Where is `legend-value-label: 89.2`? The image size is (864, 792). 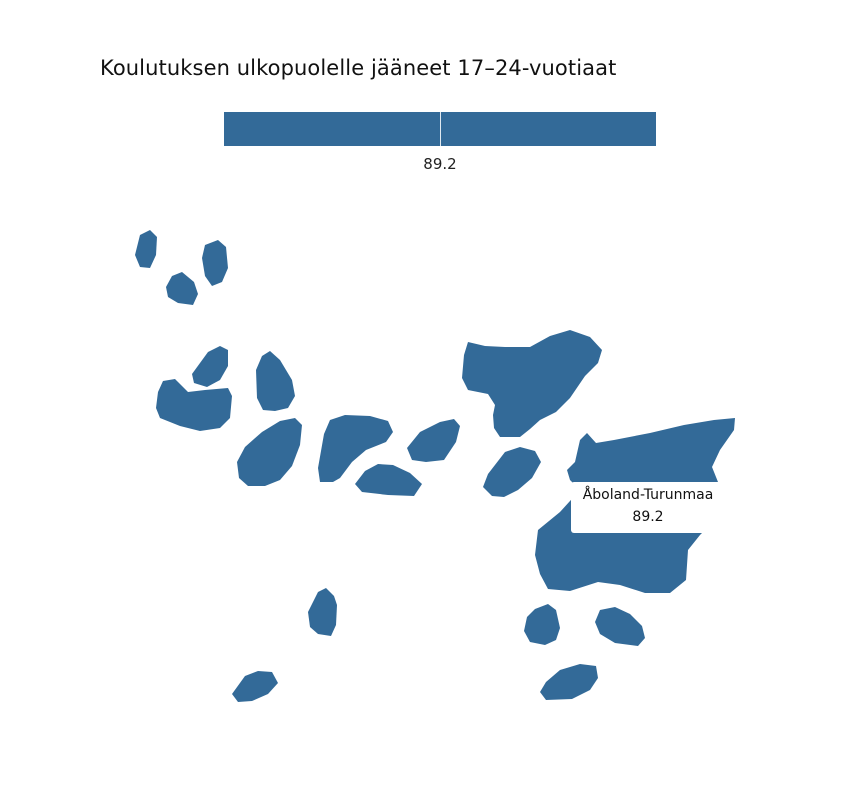 legend-value-label: 89.2 is located at coordinates (440, 164).